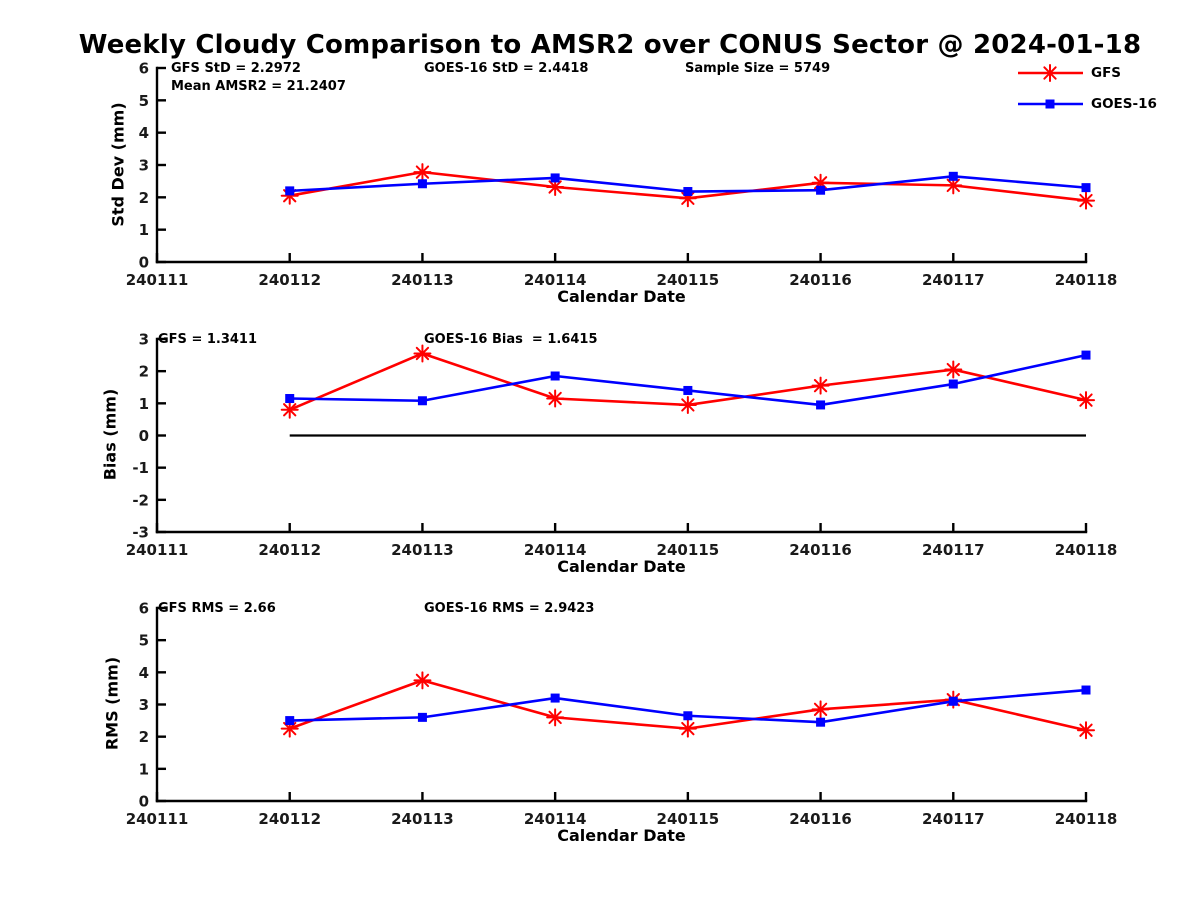 The width and height of the screenshot is (1200, 900). What do you see at coordinates (118, 164) in the screenshot?
I see `ylabel-stddev: Std Dev (mm)` at bounding box center [118, 164].